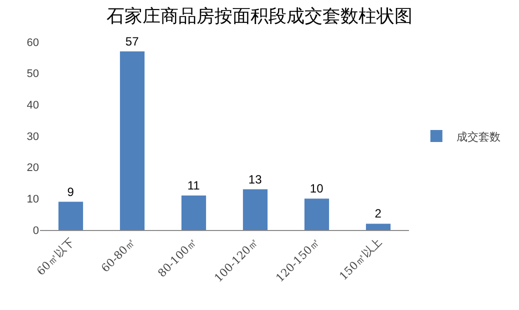 Image resolution: width=519 pixels, height=310 pixels. Describe the element at coordinates (35, 230) in the screenshot. I see `y-tick-label: 0` at that location.